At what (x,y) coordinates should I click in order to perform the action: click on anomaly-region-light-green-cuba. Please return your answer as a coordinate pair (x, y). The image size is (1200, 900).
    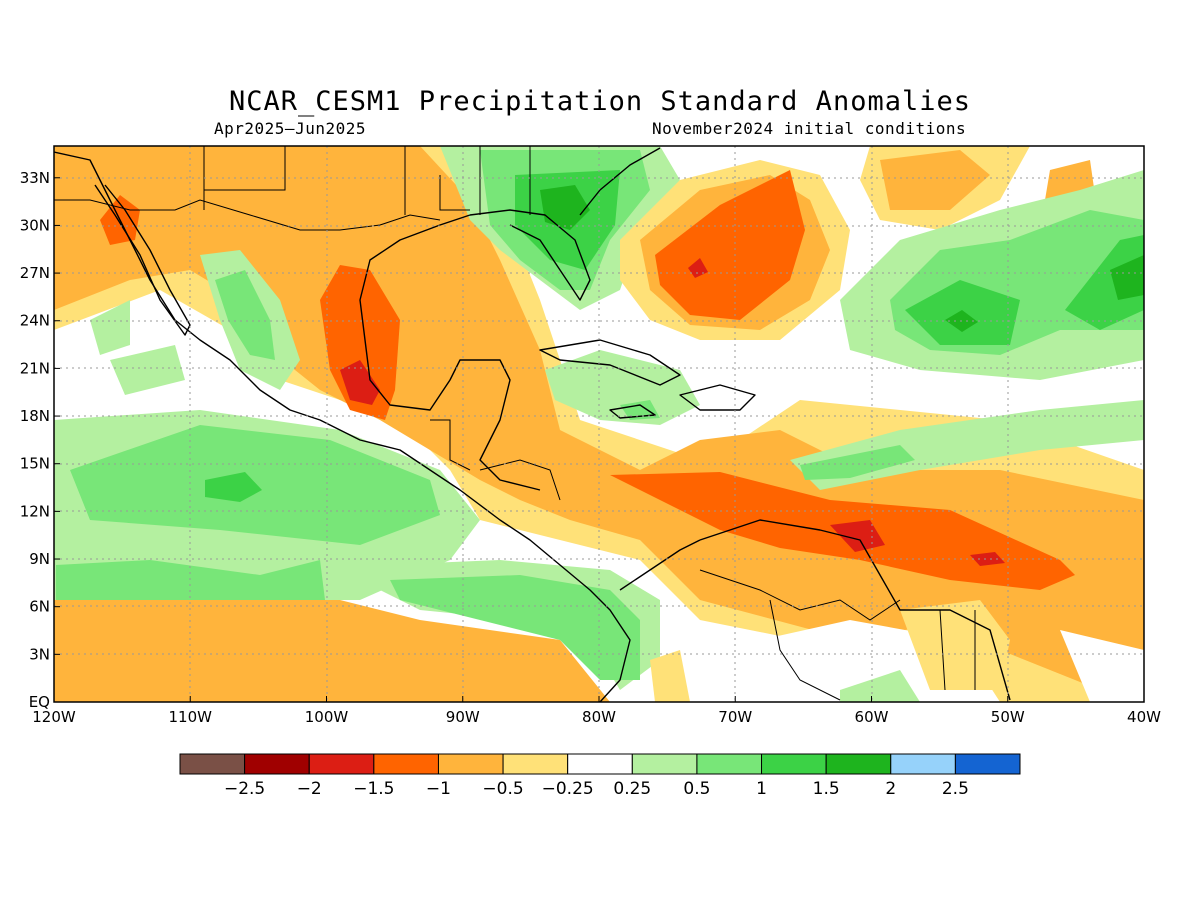
    Looking at the image, I should click on (622, 387).